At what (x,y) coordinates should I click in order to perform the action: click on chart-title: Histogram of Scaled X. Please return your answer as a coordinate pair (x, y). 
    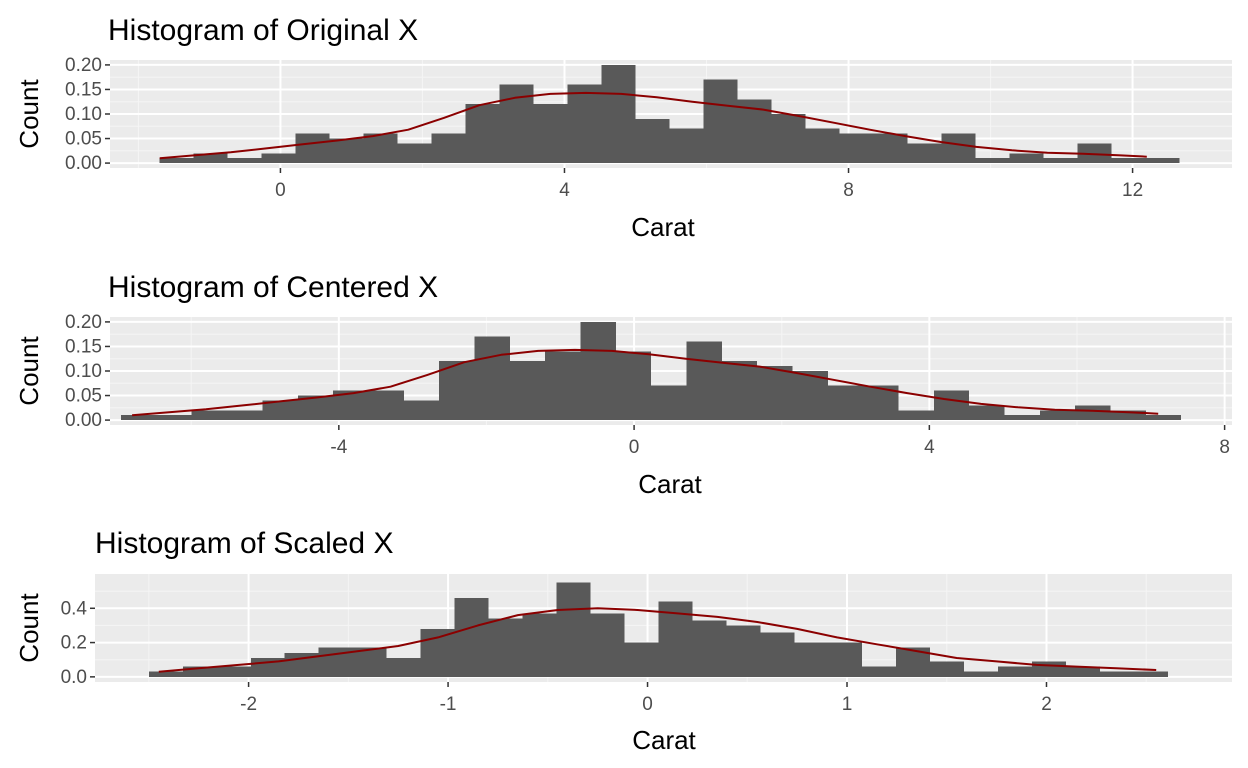
    Looking at the image, I should click on (244, 543).